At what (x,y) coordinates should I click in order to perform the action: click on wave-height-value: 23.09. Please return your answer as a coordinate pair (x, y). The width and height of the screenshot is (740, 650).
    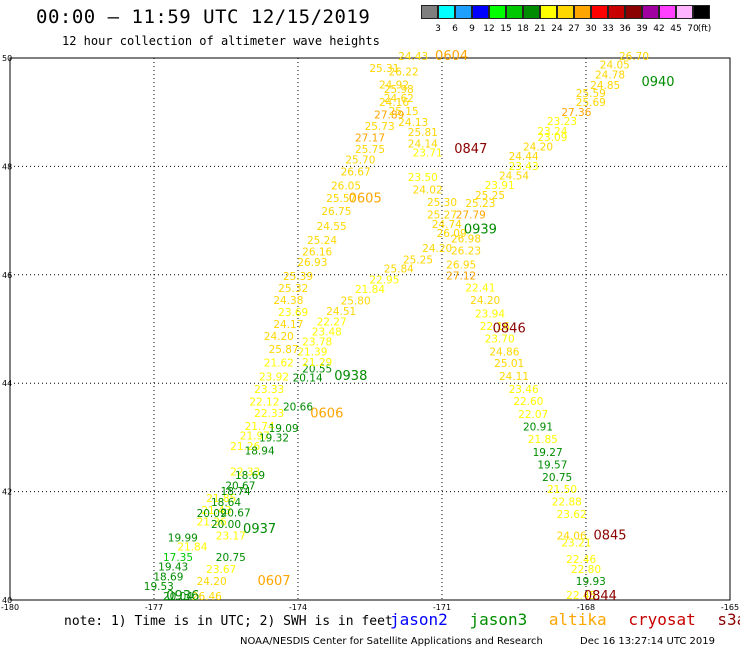
    Looking at the image, I should click on (552, 138).